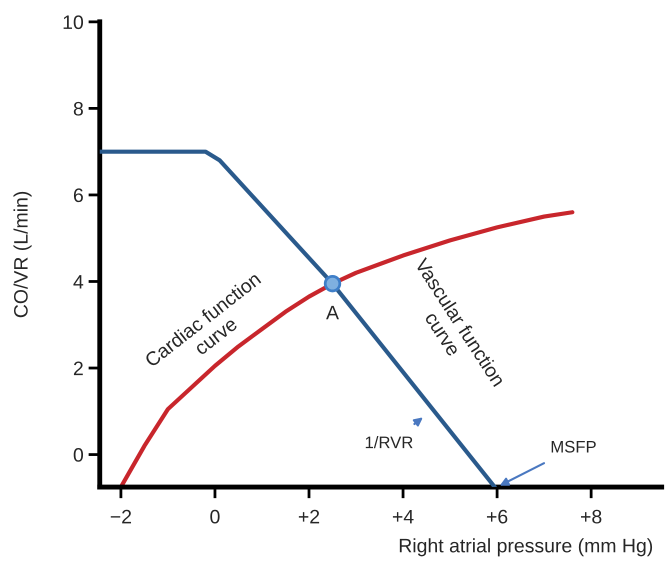 Image resolution: width=665 pixels, height=575 pixels. Describe the element at coordinates (574, 446) in the screenshot. I see `annotation: MSFP` at that location.